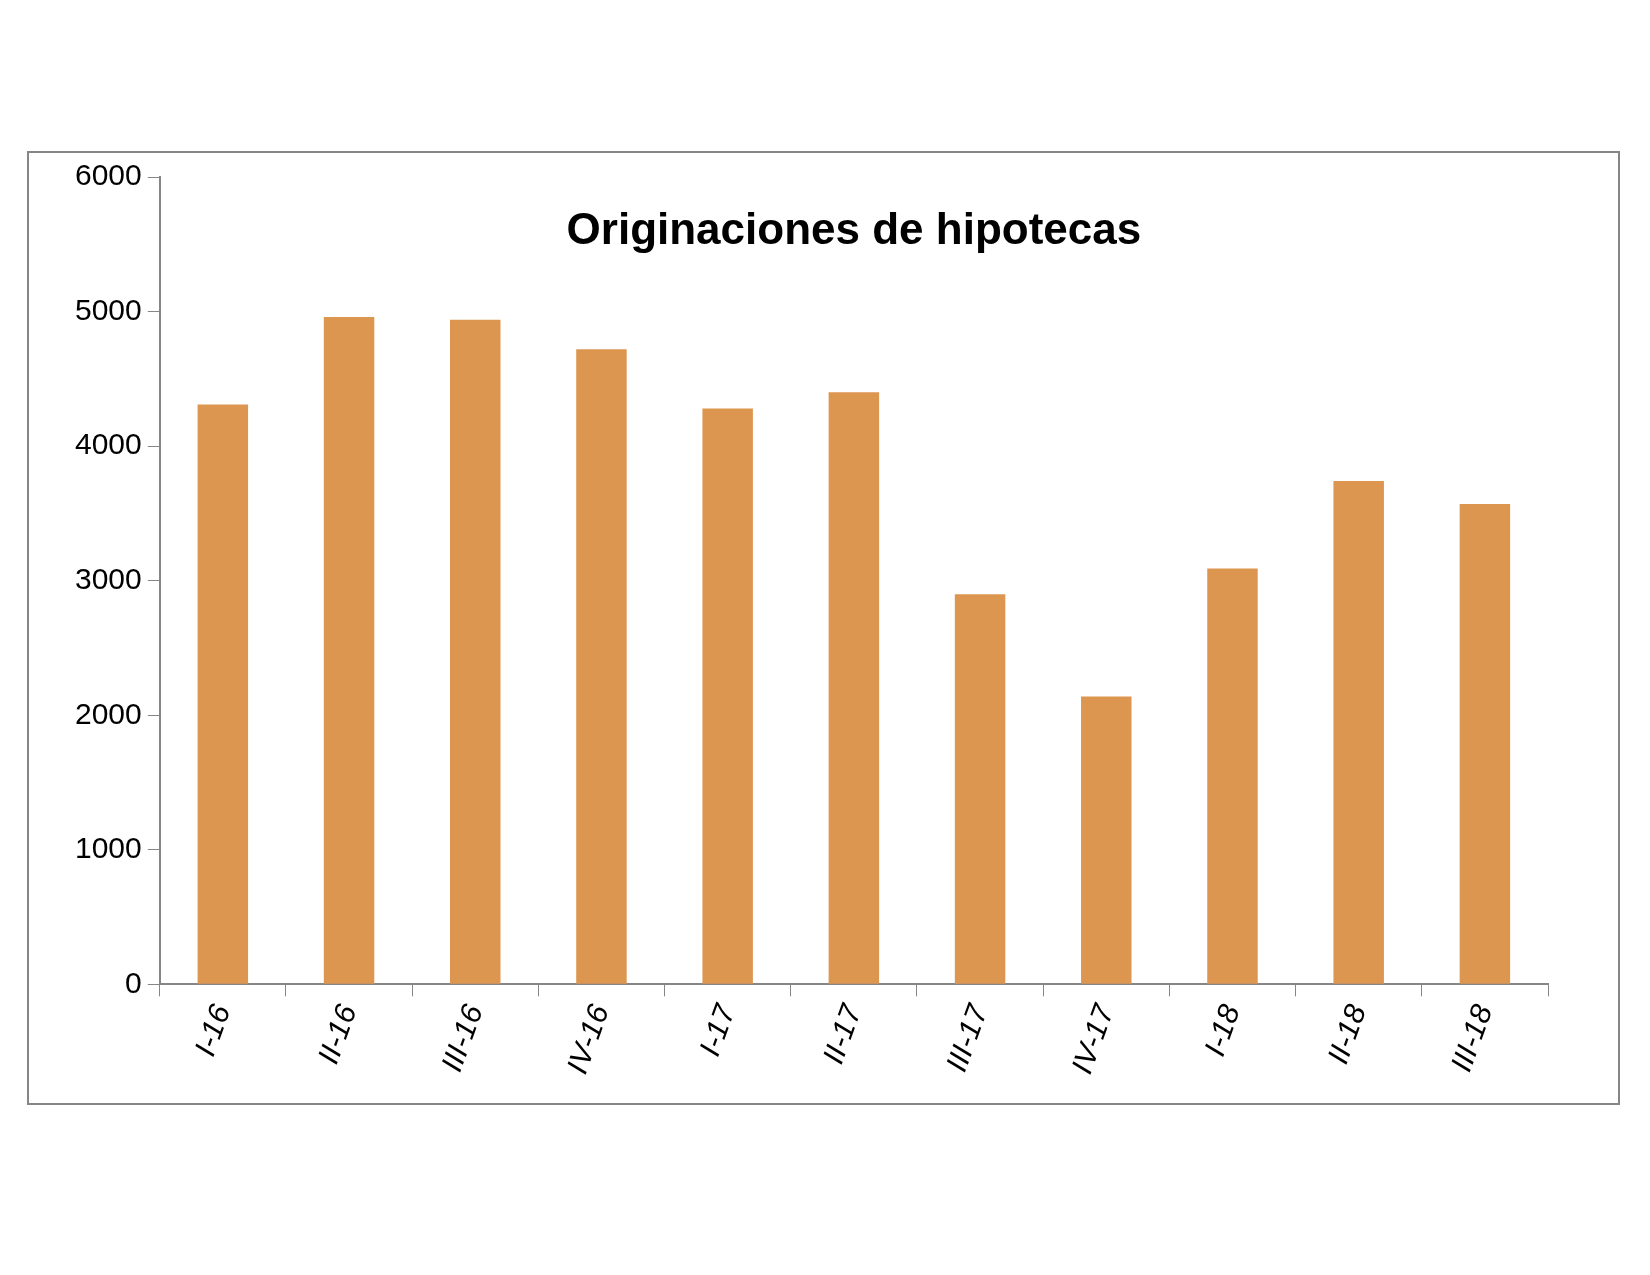 Image resolution: width=1650 pixels, height=1275 pixels. What do you see at coordinates (108, 309) in the screenshot?
I see `y-tick-label: 5000` at bounding box center [108, 309].